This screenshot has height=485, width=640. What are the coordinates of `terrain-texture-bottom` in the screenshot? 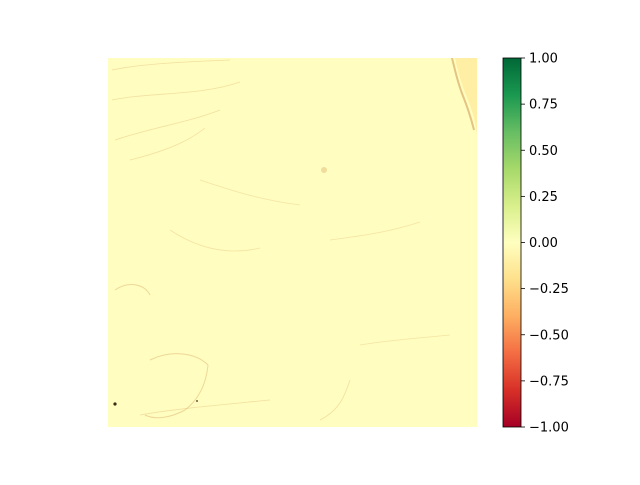 It's located at (245, 400).